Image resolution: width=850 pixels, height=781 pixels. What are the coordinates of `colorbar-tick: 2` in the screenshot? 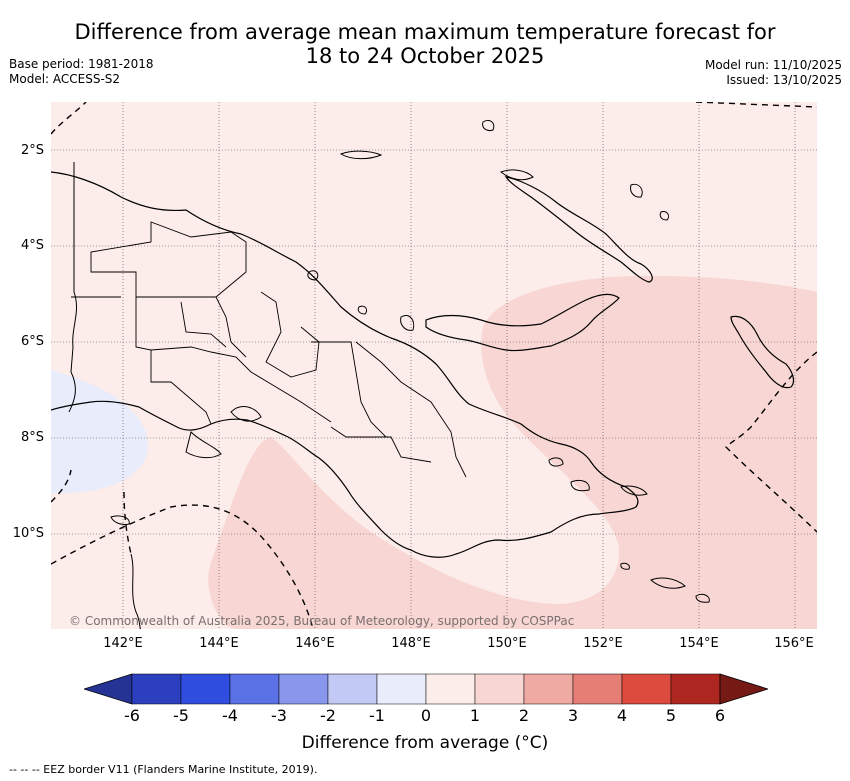 It's located at (524, 715).